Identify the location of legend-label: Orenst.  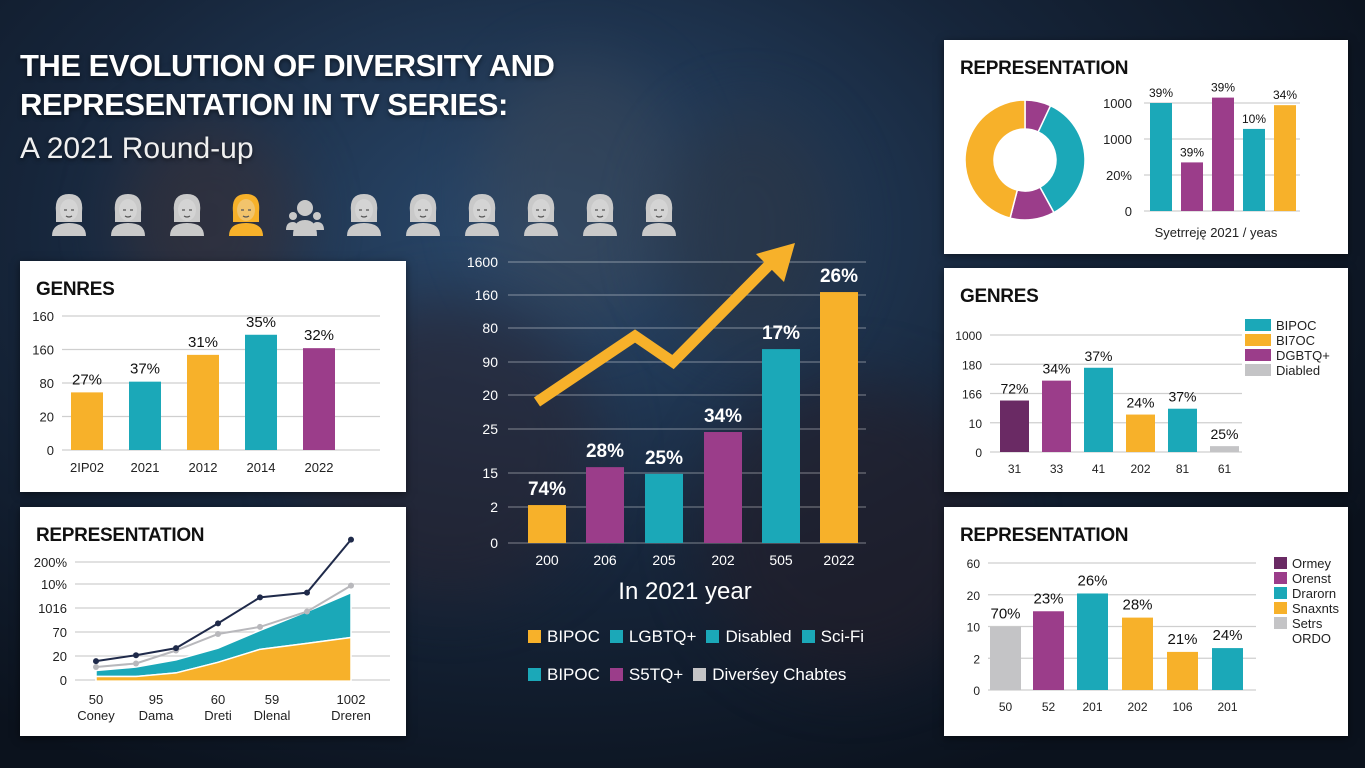
(1312, 578).